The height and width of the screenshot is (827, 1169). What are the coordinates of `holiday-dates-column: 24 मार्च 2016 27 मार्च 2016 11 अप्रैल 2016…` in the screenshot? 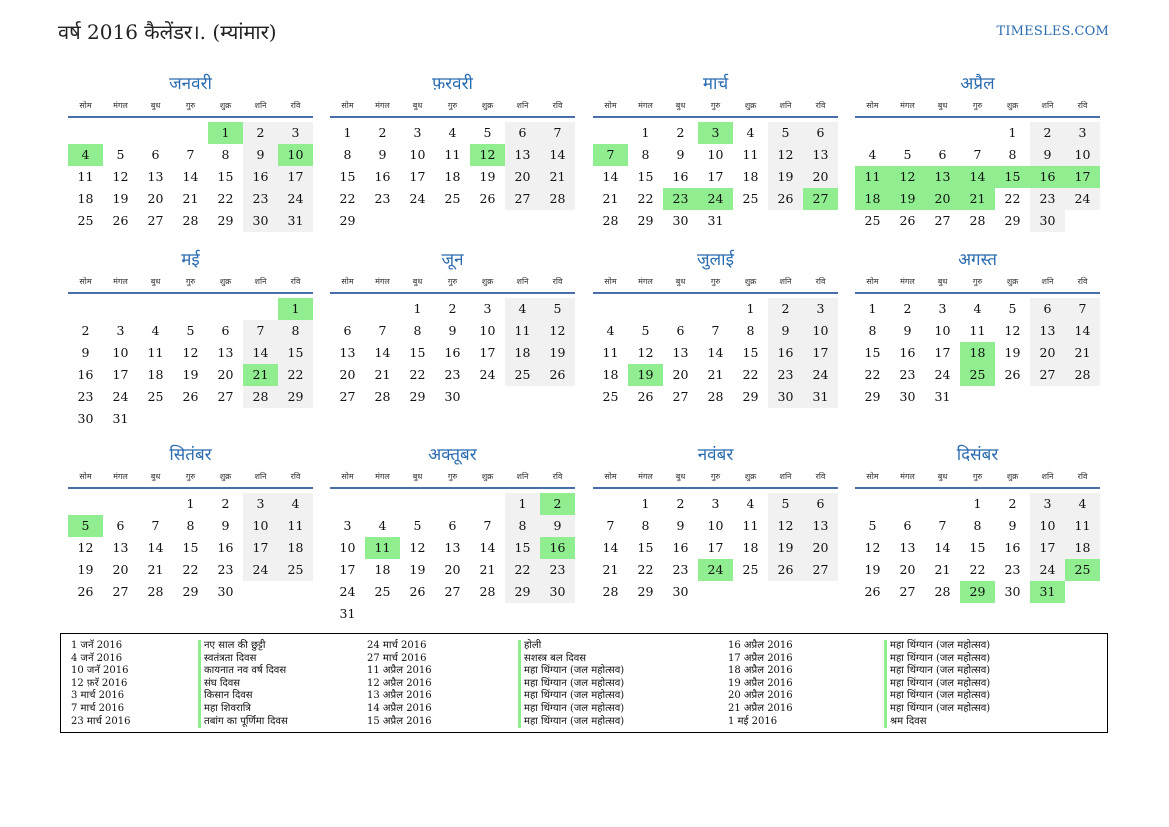 It's located at (399, 684).